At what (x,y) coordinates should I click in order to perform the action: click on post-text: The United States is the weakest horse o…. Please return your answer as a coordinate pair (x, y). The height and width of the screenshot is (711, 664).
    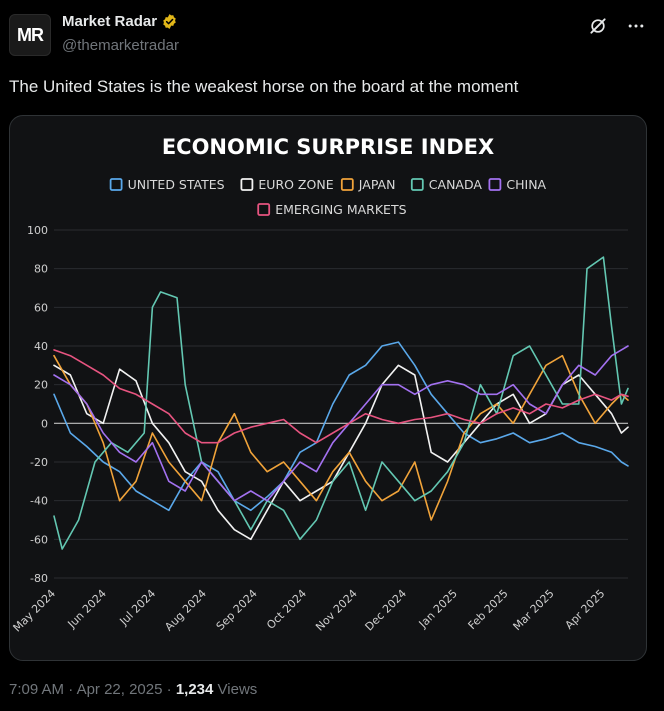
    Looking at the image, I should click on (264, 86).